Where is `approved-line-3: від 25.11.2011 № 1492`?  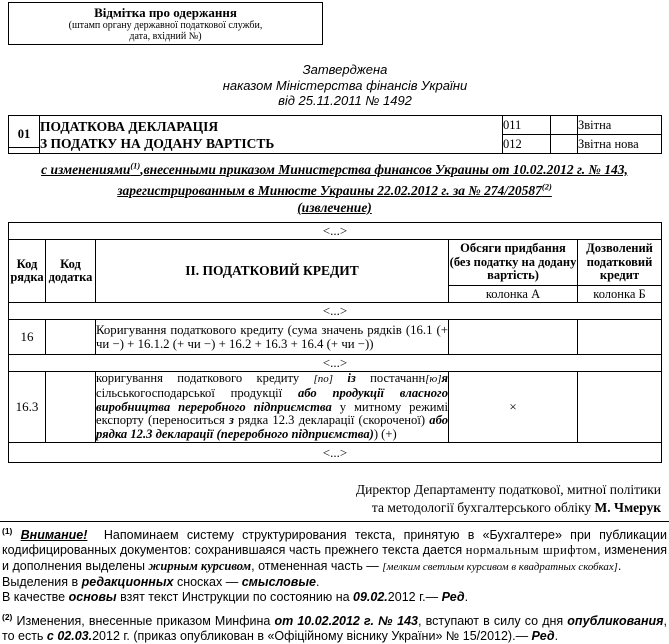 approved-line-3: від 25.11.2011 № 1492 is located at coordinates (345, 100).